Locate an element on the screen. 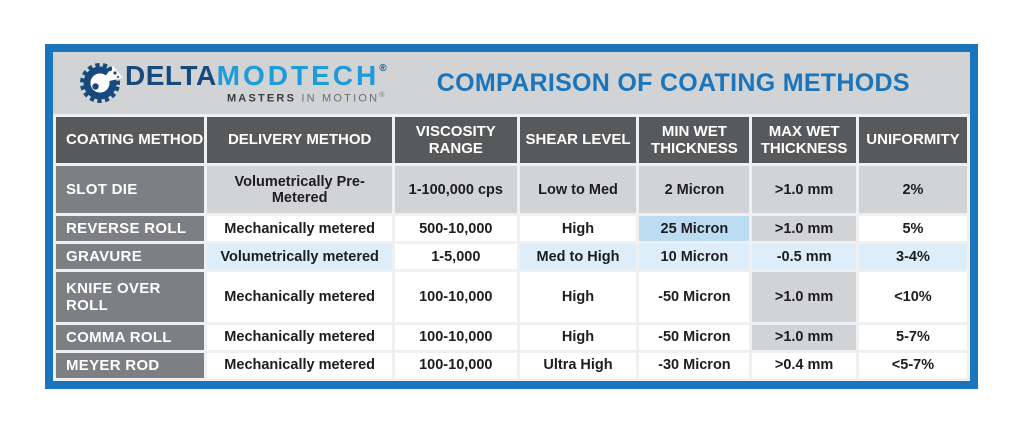  data-cell: 2% is located at coordinates (912, 190).